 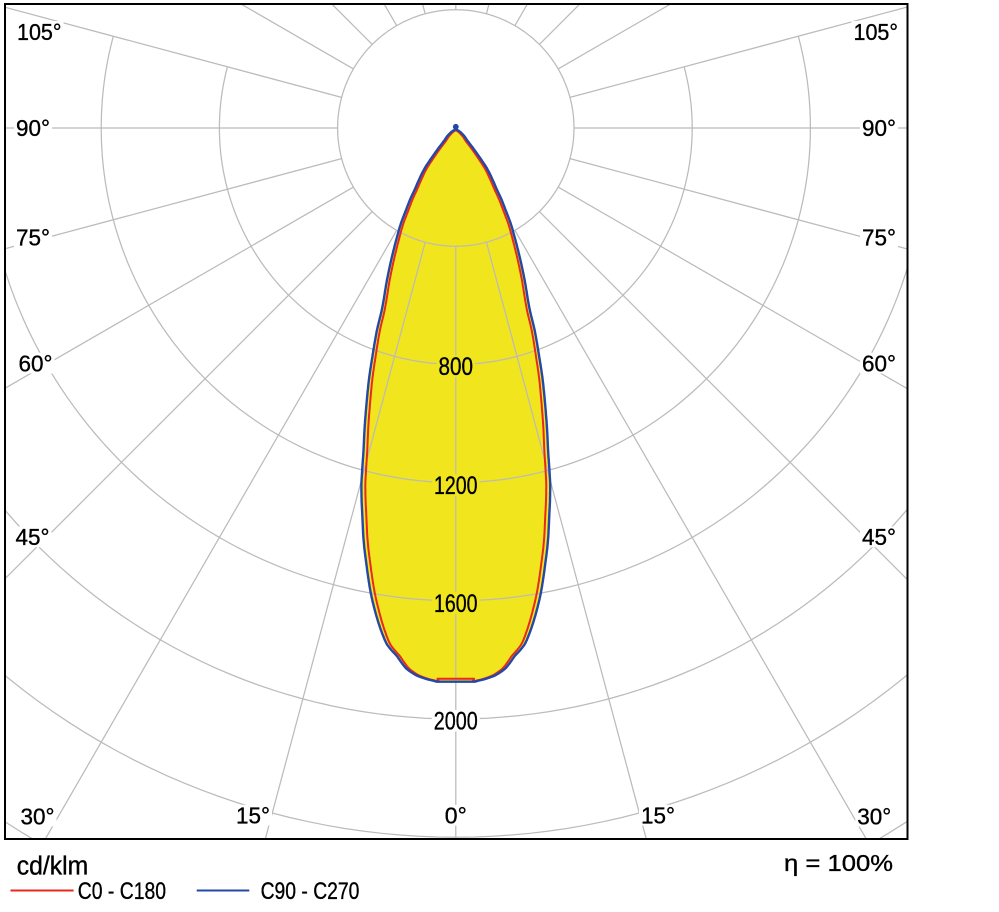 I want to click on svg-text: C90 - C270, so click(x=310, y=891).